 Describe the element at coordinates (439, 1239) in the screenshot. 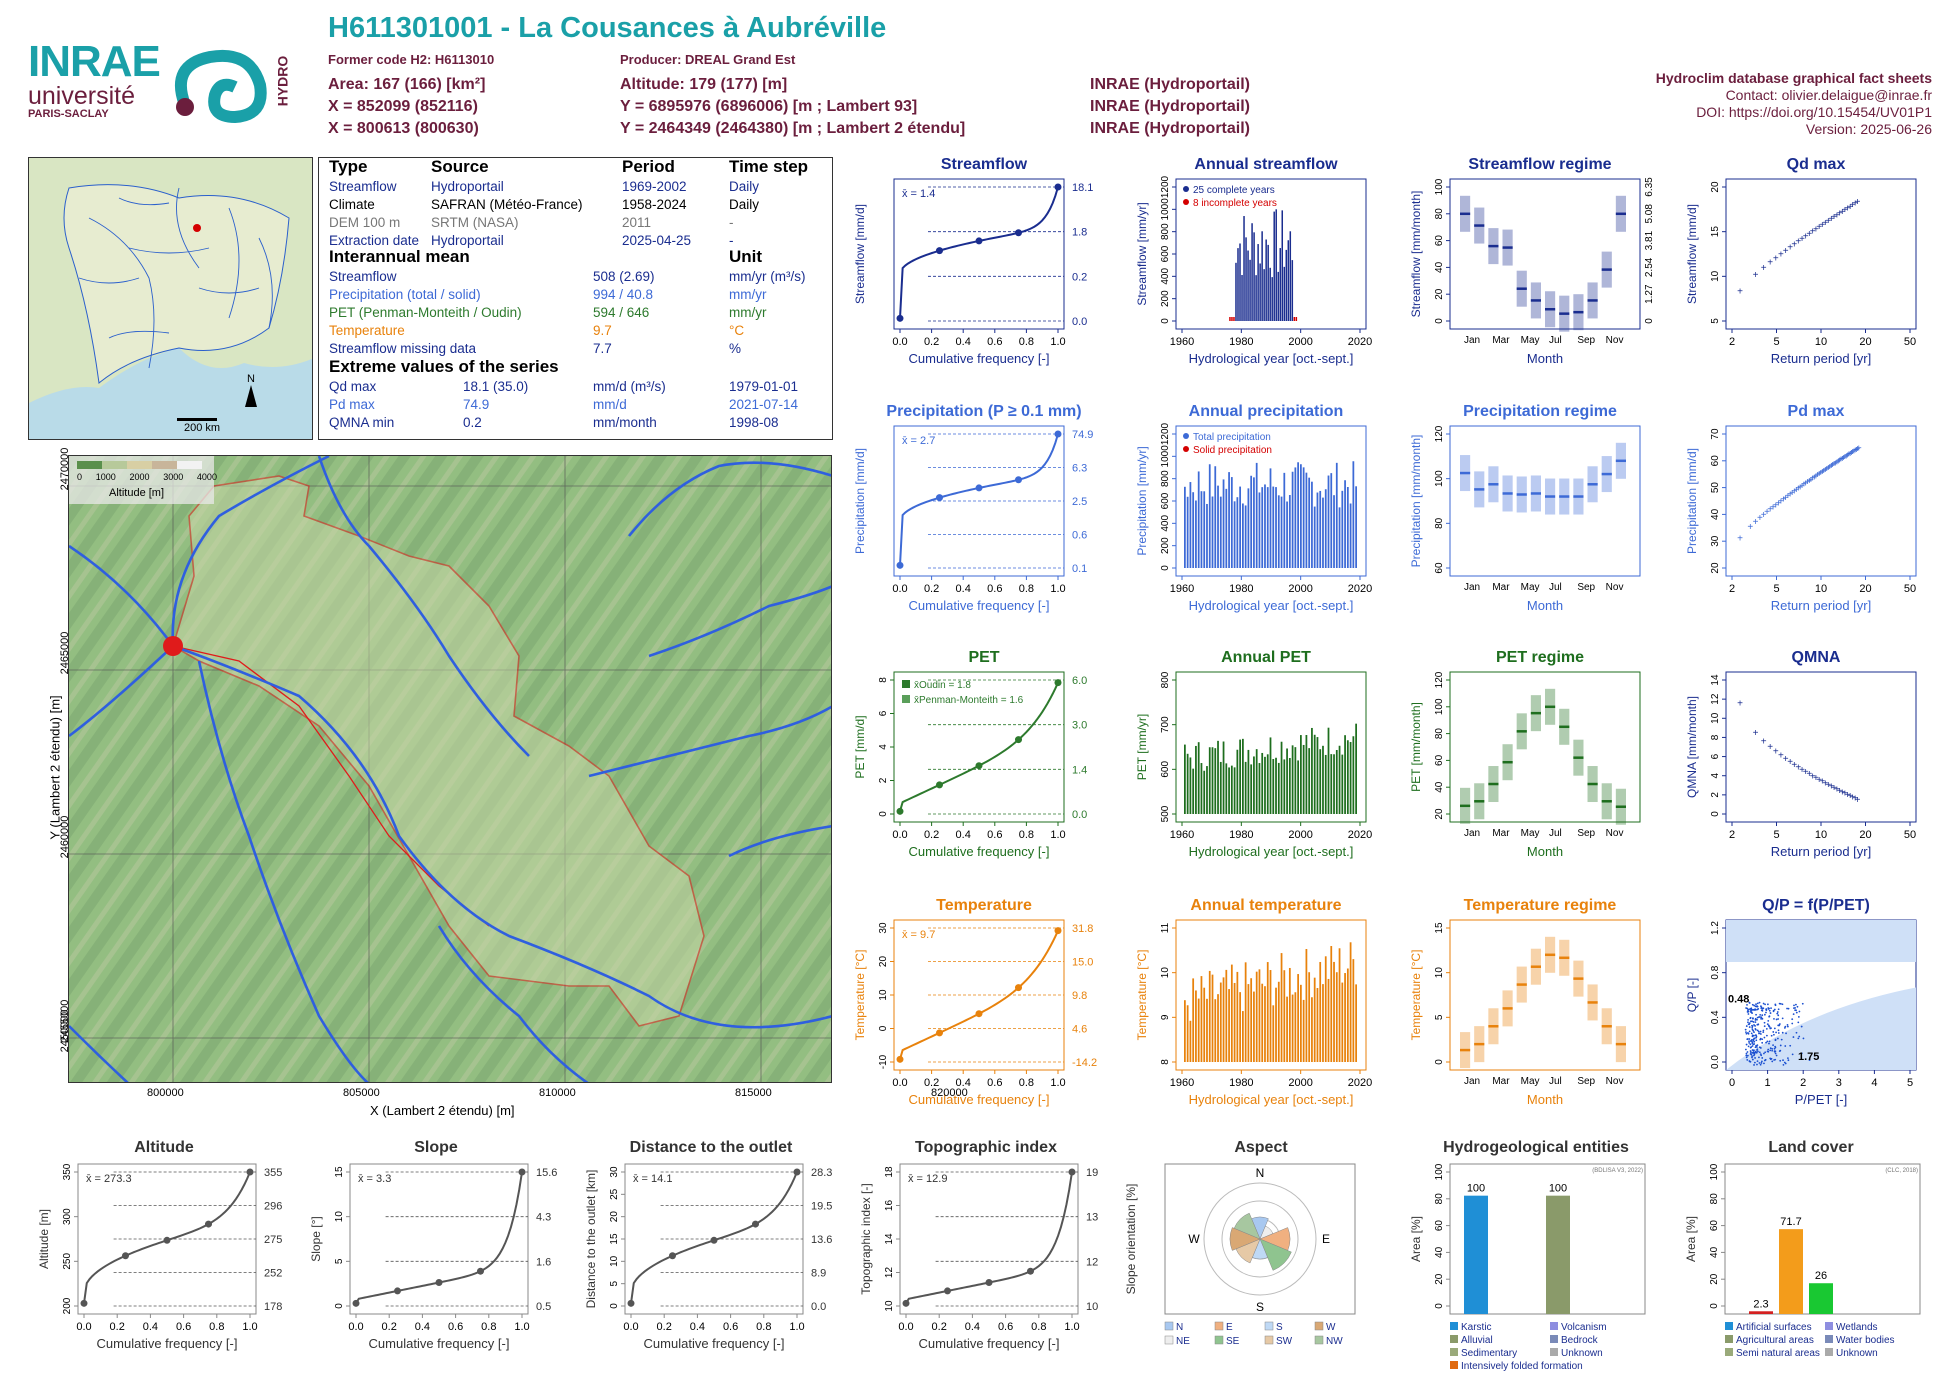

I see `slope-frame` at that location.